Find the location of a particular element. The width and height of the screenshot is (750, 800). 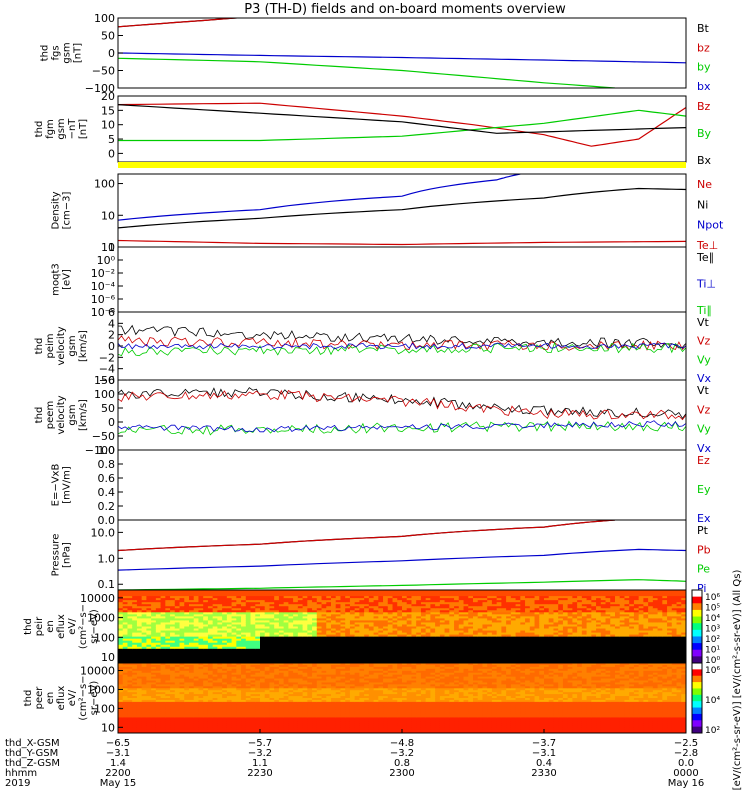

y-tick-label: 0.0 is located at coordinates (107, 520).